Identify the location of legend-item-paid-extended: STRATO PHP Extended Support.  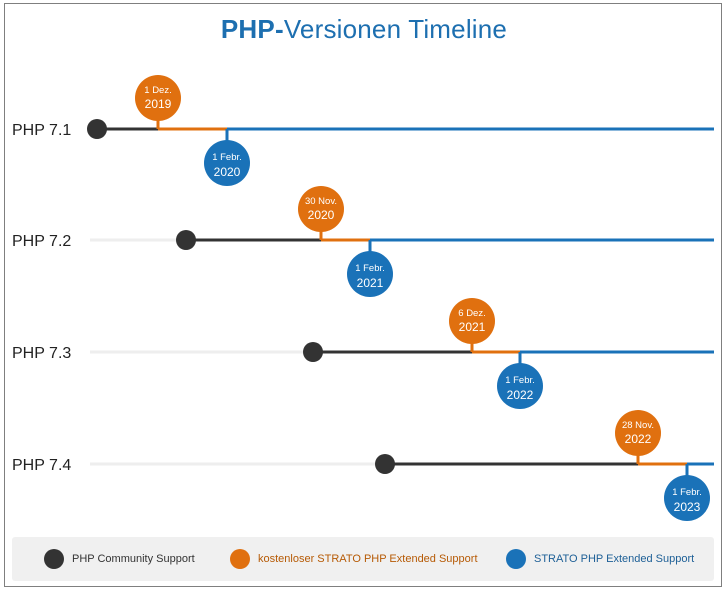
(600, 559).